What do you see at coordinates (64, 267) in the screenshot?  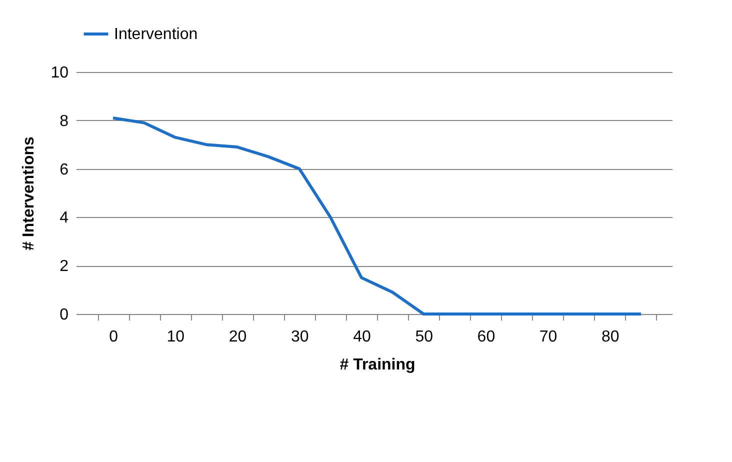 I see `y-tick-label: 2` at bounding box center [64, 267].